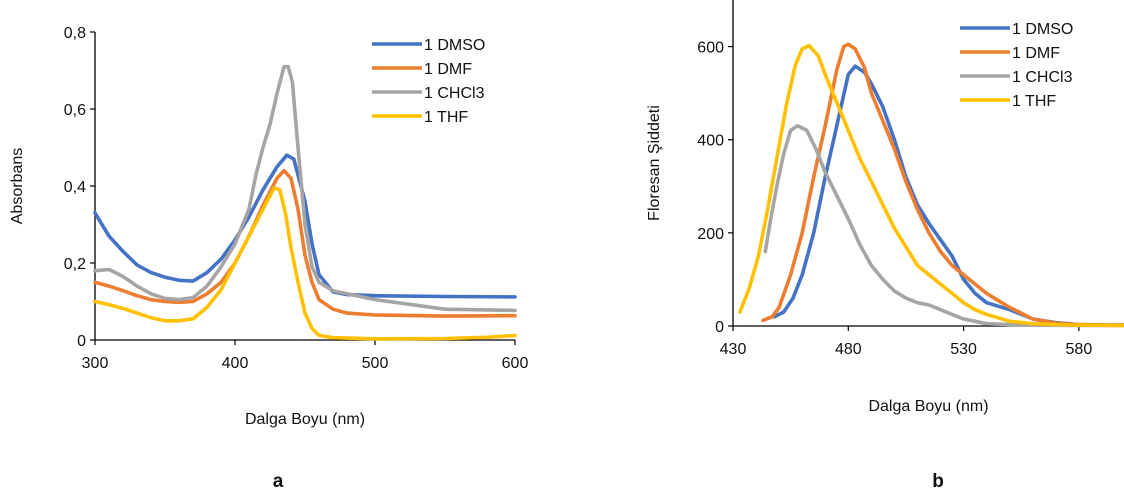  What do you see at coordinates (710, 234) in the screenshot?
I see `y-tick-label: 200` at bounding box center [710, 234].